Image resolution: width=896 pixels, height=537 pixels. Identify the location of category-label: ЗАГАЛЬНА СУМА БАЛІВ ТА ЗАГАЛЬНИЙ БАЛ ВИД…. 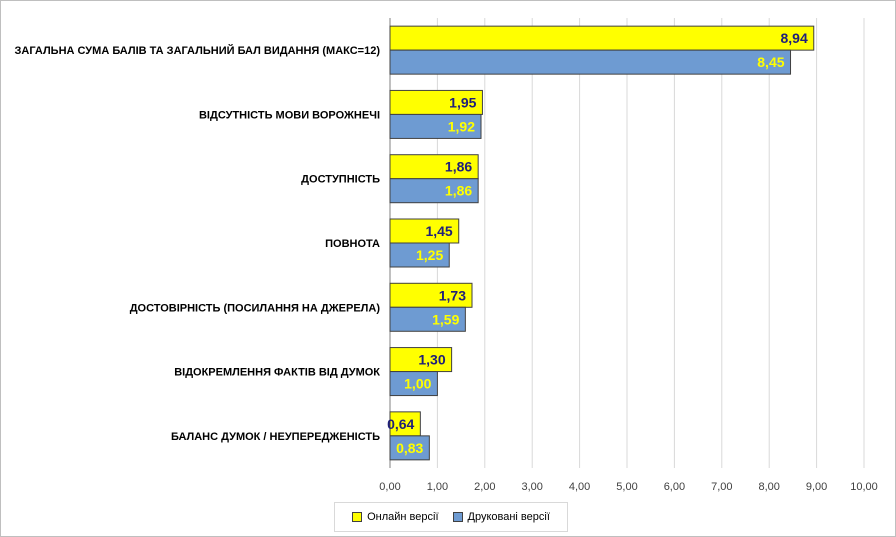
(197, 50).